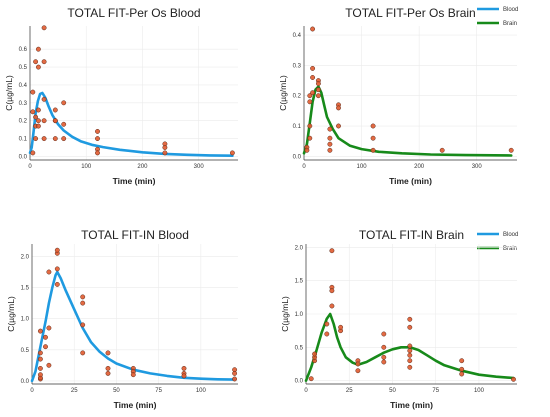  Describe the element at coordinates (74, 391) in the screenshot. I see `x-tick-label: 25` at that location.